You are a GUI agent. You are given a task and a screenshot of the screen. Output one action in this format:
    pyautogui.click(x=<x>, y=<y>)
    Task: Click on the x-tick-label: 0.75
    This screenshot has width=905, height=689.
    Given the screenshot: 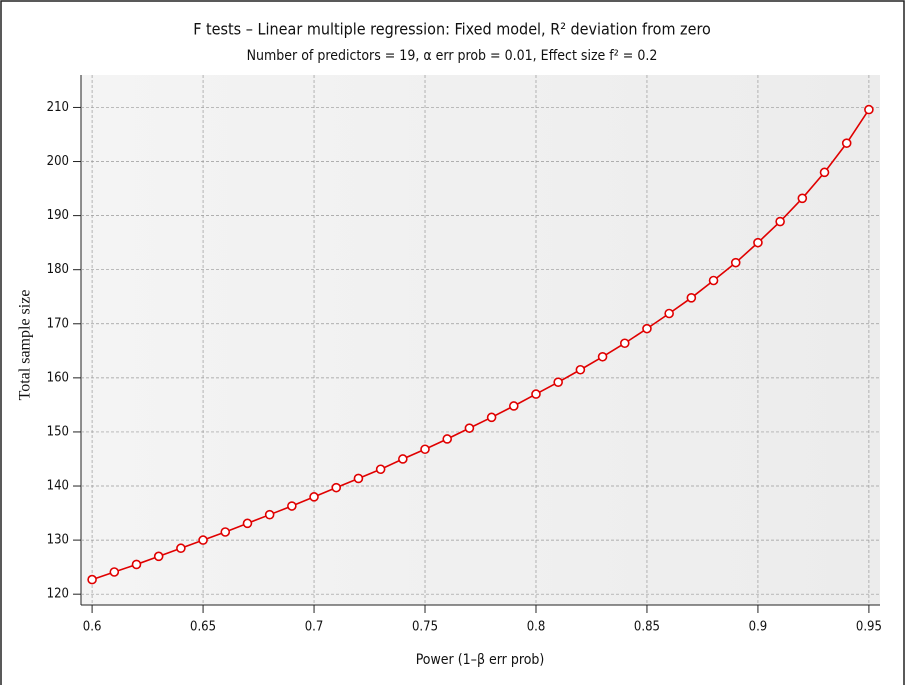 What is the action you would take?
    pyautogui.click(x=425, y=627)
    